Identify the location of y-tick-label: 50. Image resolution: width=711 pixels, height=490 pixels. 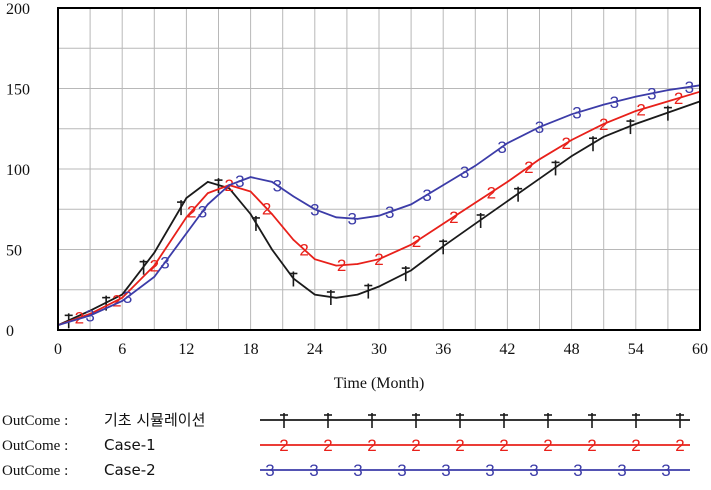
(14, 251).